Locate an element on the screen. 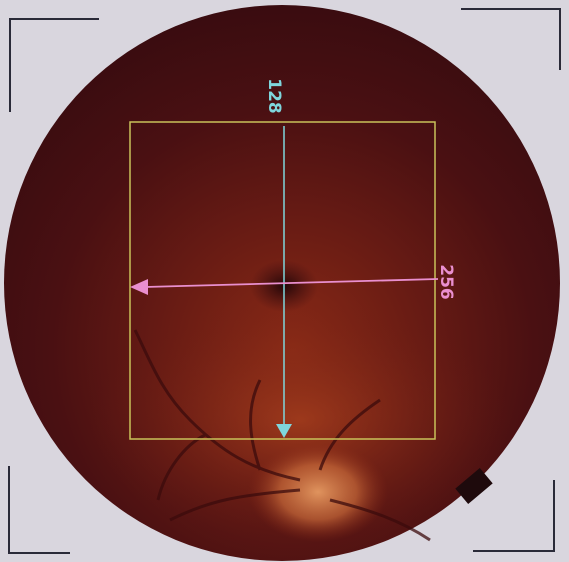 The image size is (569, 562). horizontal-arrowhead is located at coordinates (139, 287).